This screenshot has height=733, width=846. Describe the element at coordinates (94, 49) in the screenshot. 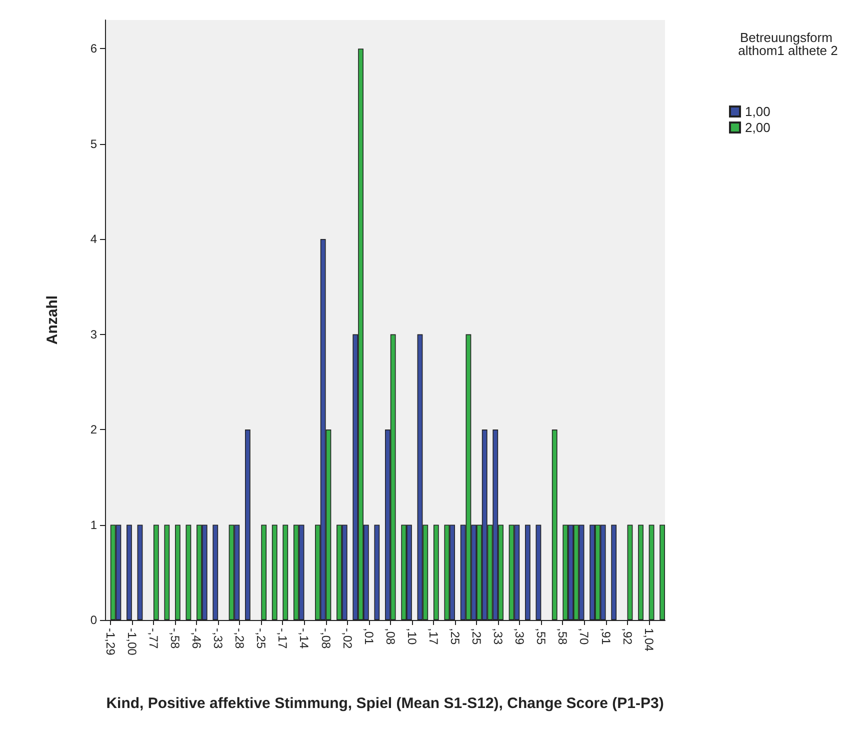

I see `y-tick-label: 6` at that location.